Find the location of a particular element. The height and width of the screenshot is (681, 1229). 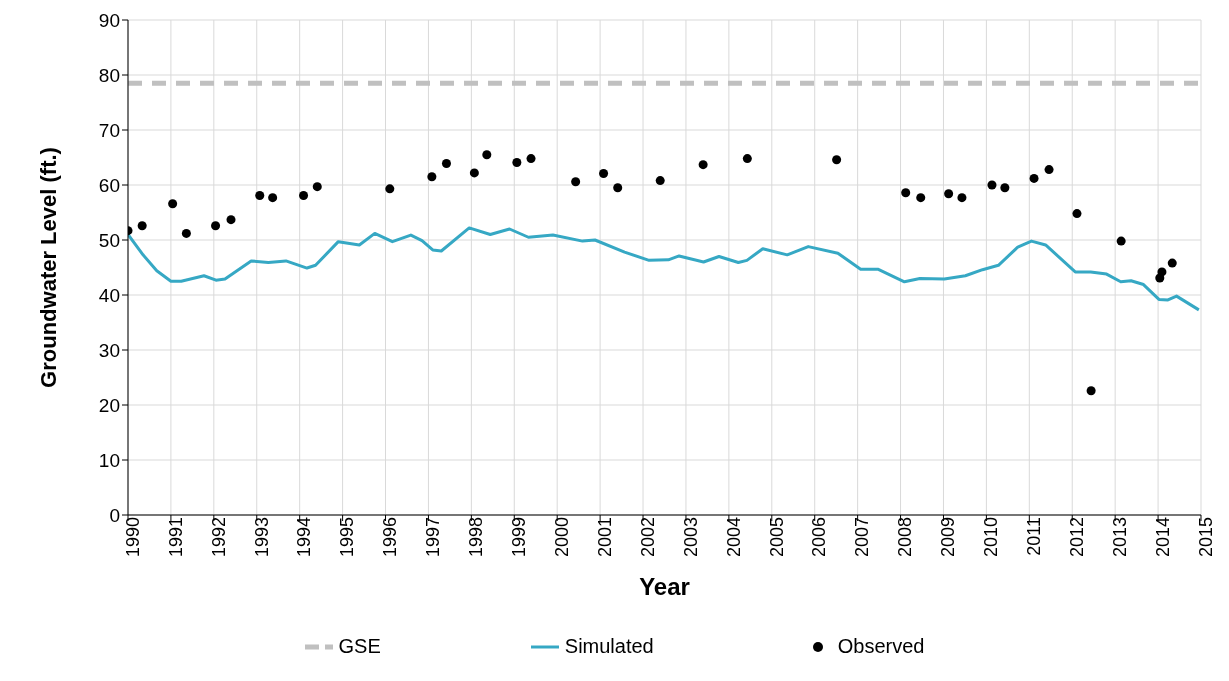

y-tick-label: 20 is located at coordinates (109, 405).